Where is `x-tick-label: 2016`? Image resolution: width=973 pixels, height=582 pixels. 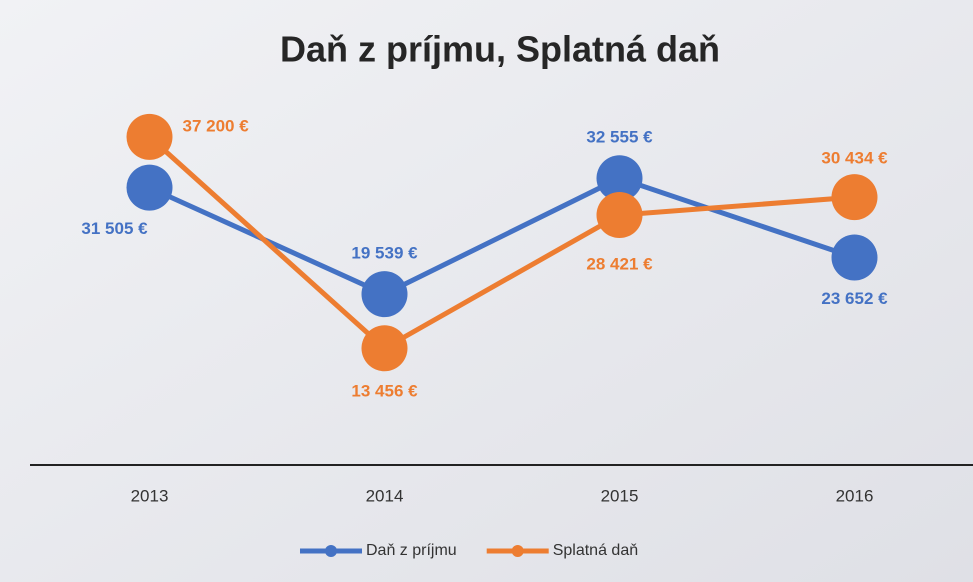
x-tick-label: 2016 is located at coordinates (855, 495).